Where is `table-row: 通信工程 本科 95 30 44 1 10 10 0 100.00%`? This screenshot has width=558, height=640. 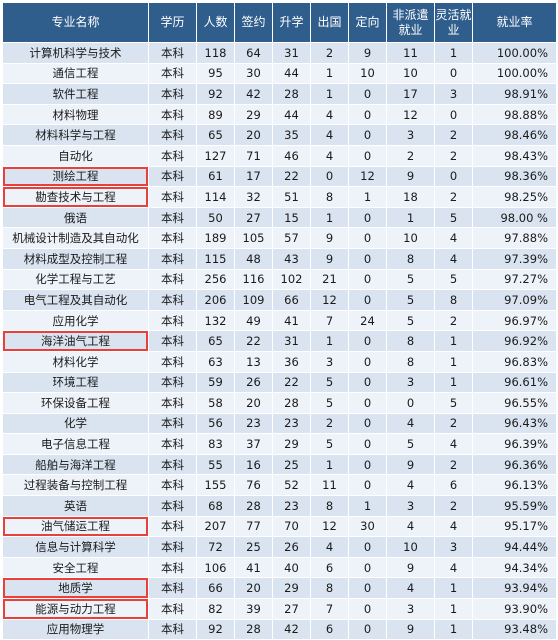
table-row: 通信工程 本科 95 30 44 1 10 10 0 100.00% is located at coordinates (279, 73).